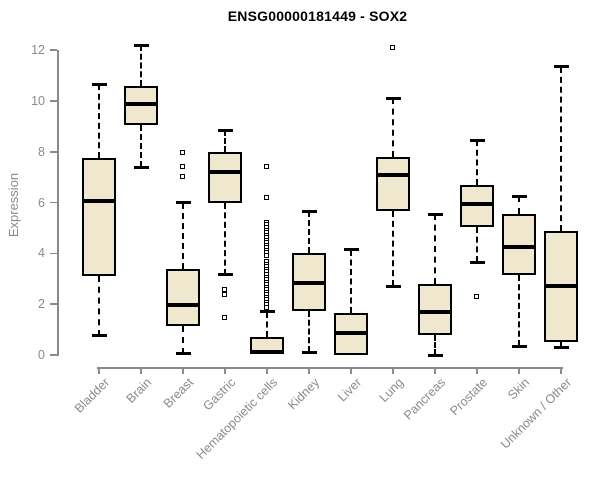  I want to click on y-axis-line, so click(58, 203).